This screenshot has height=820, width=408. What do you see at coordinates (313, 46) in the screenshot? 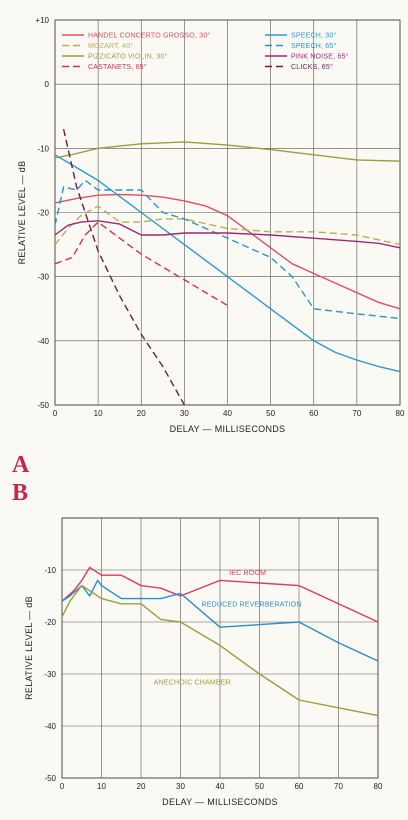
I see `legend-label: SPEECH, 65°` at bounding box center [313, 46].